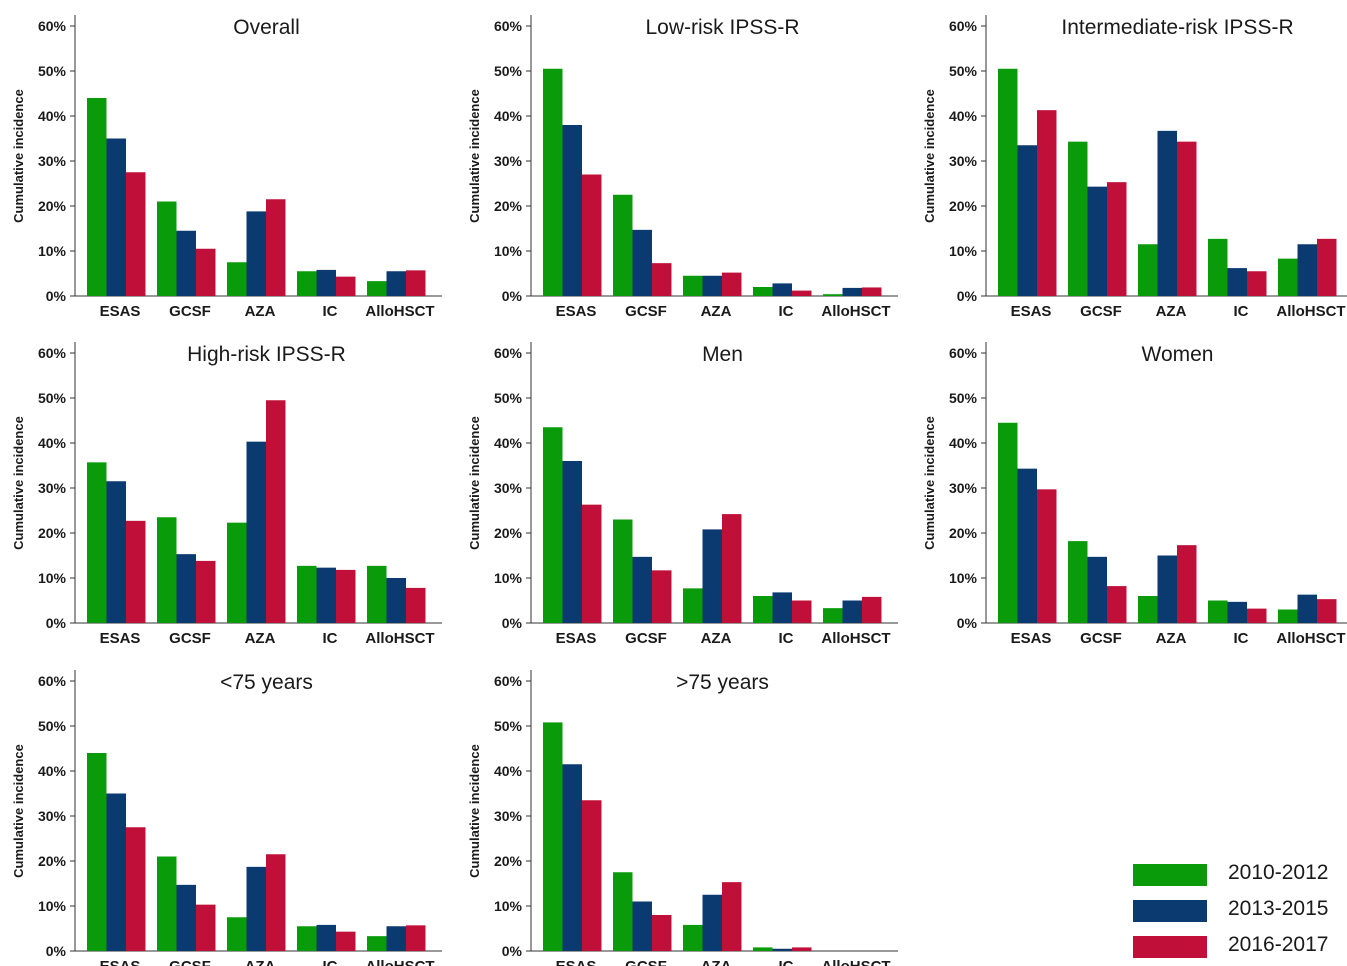 Image resolution: width=1347 pixels, height=966 pixels. Describe the element at coordinates (1240, 948) in the screenshot. I see `legend-item-2016-2017: 2016-2017` at that location.